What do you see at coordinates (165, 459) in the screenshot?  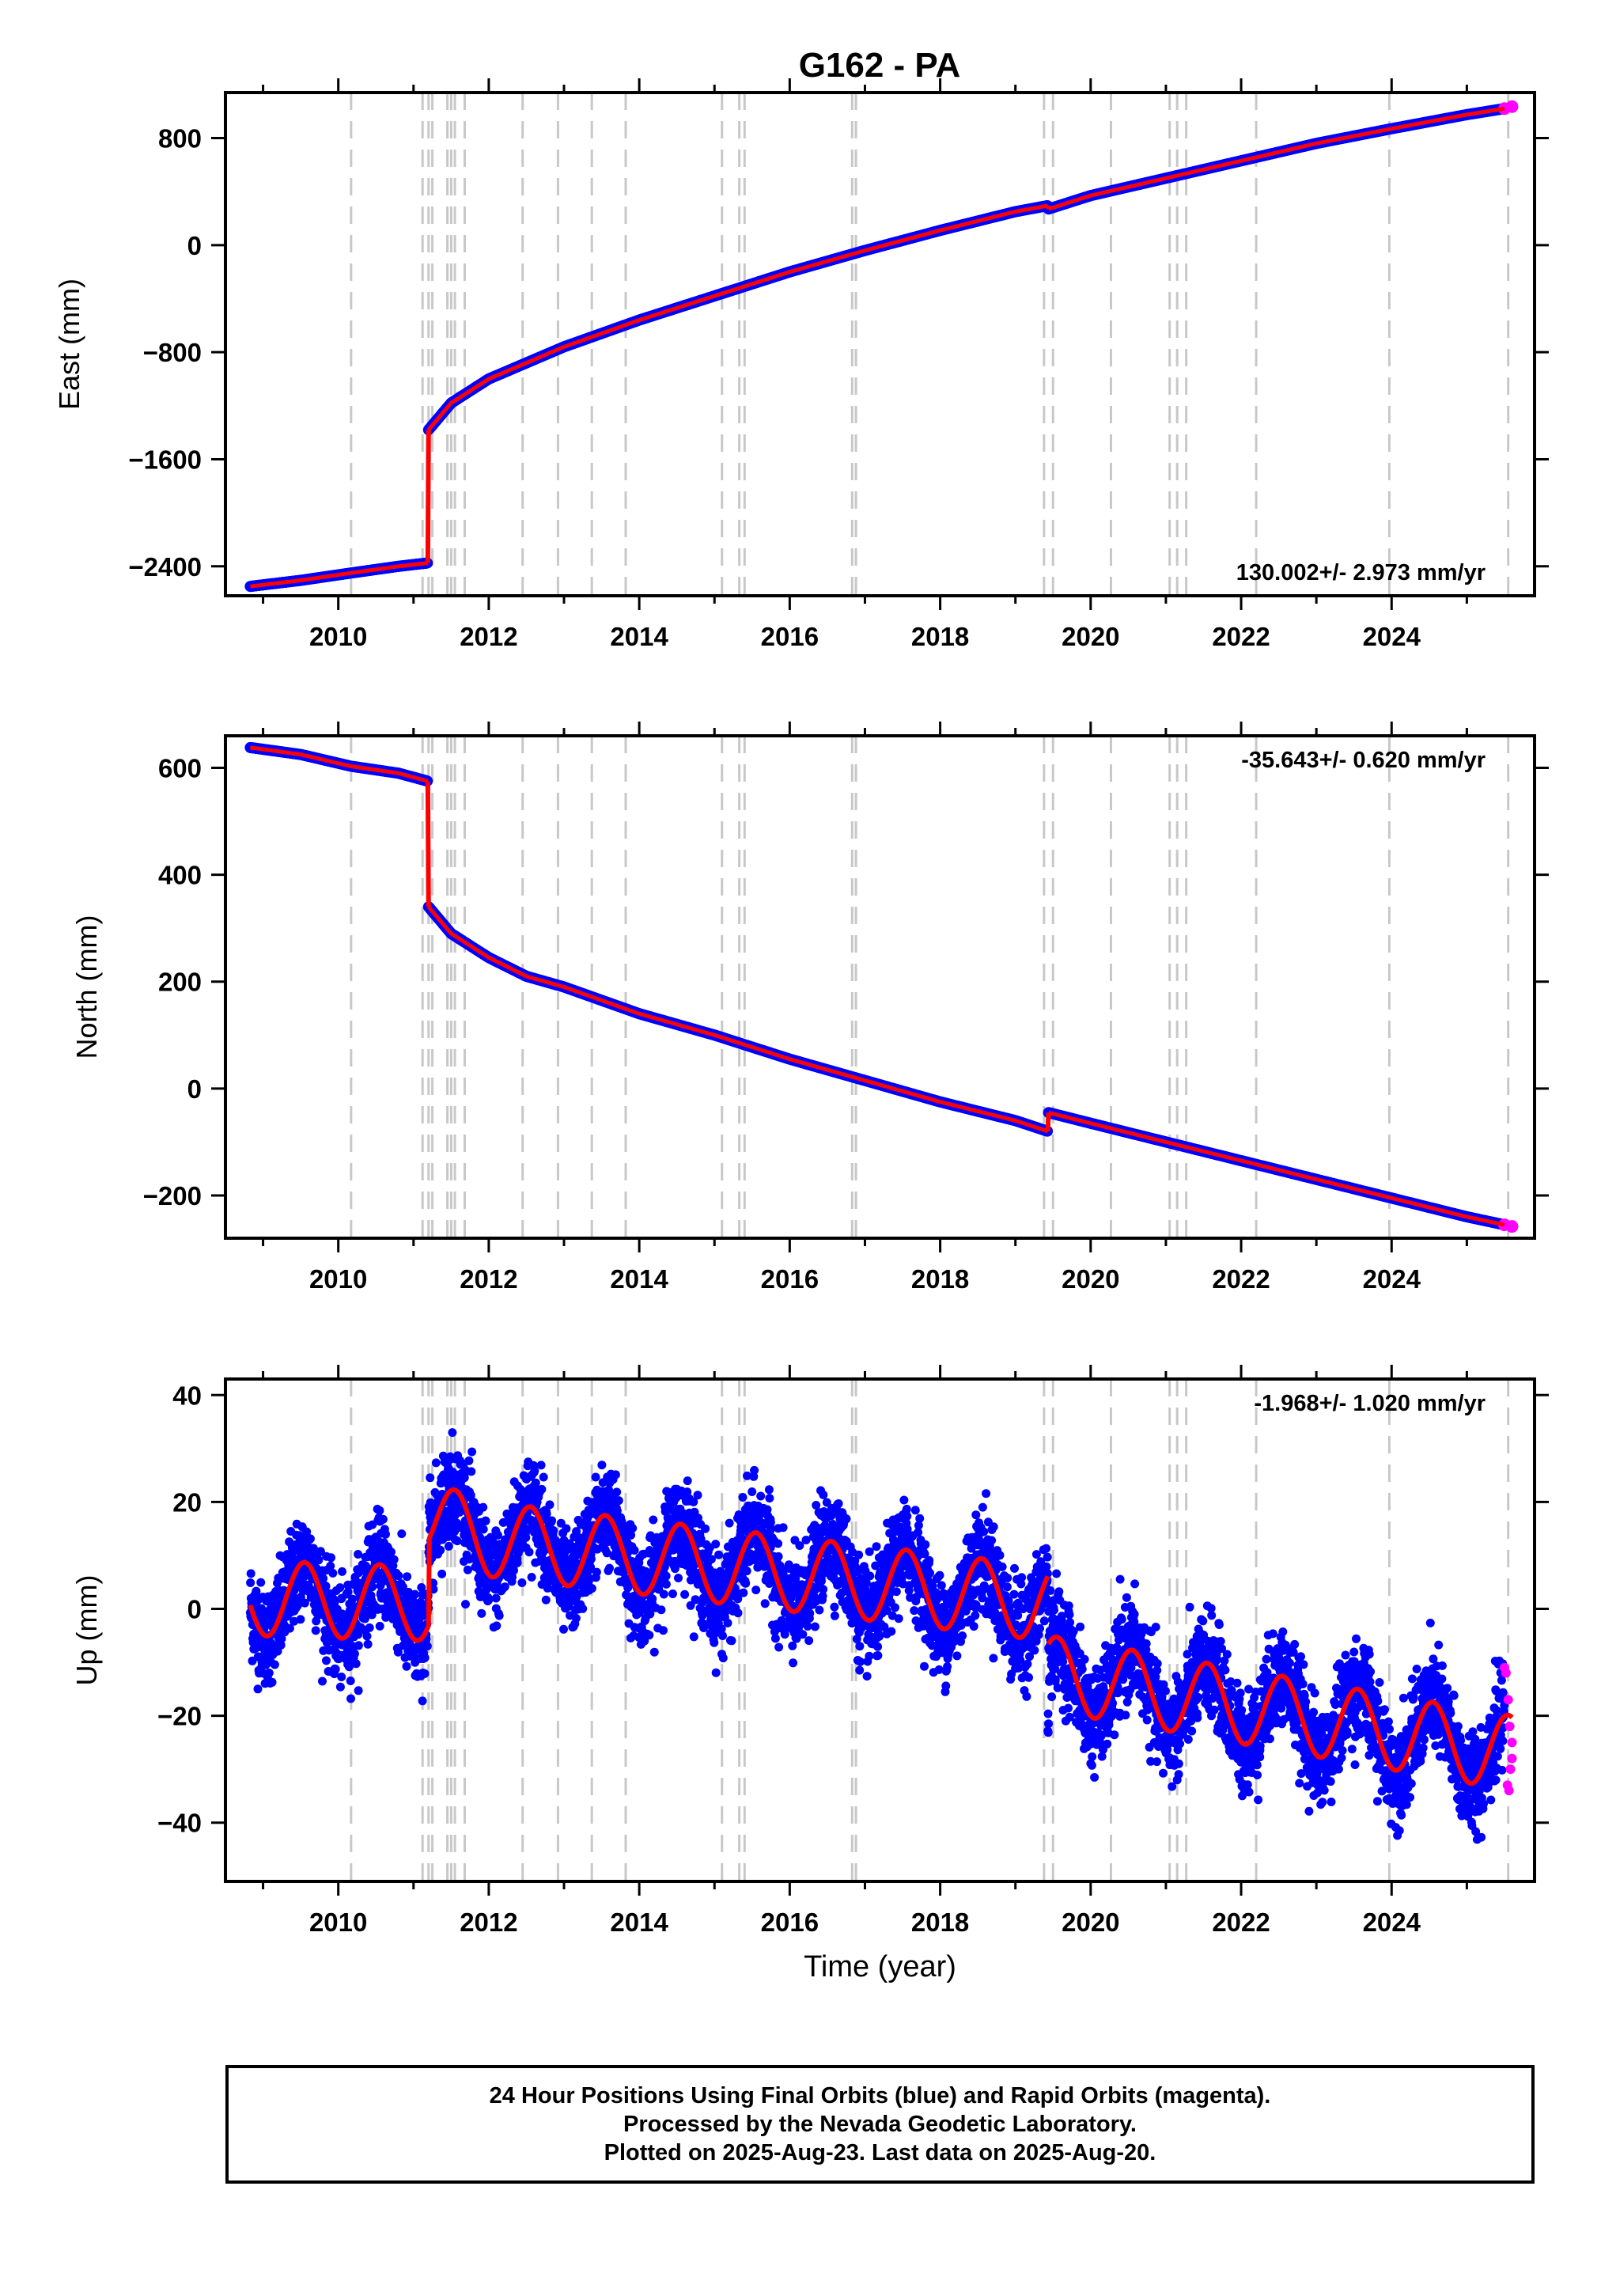 I see `y-tick-label: −1600` at bounding box center [165, 459].